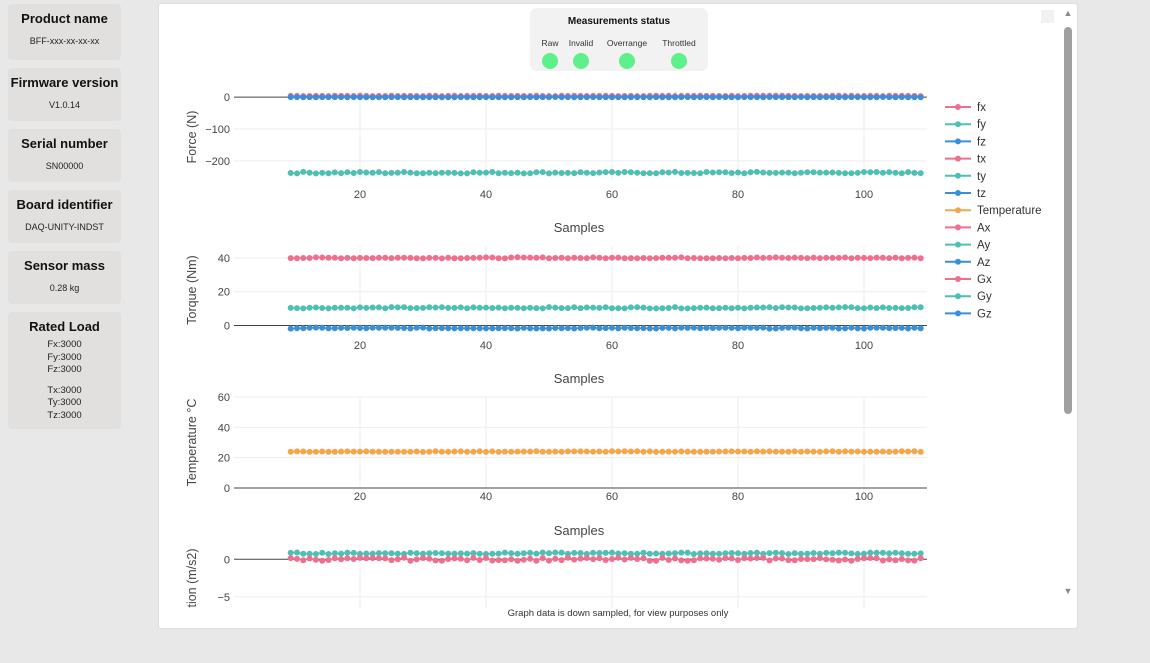  Describe the element at coordinates (965, 142) in the screenshot. I see `legend-item-fz: fz` at that location.